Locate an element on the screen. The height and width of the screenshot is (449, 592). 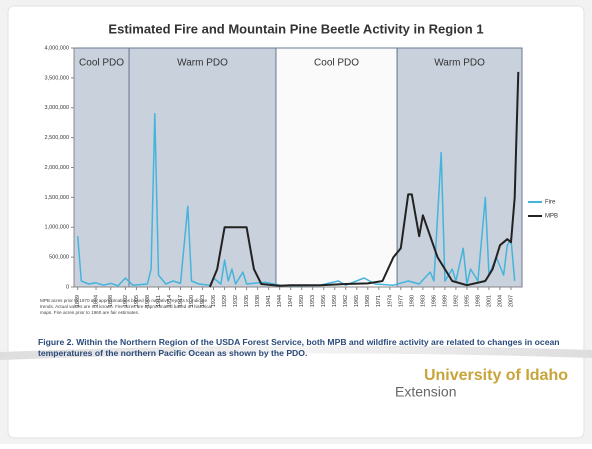
x-tick-label: 1977 is located at coordinates (401, 301).